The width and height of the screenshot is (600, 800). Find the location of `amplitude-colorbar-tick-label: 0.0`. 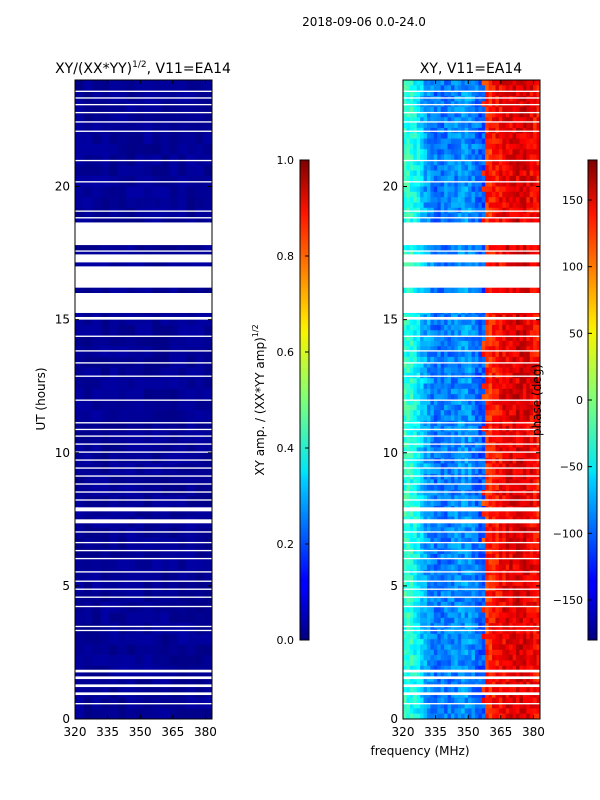

amplitude-colorbar-tick-label: 0.0 is located at coordinates (286, 640).